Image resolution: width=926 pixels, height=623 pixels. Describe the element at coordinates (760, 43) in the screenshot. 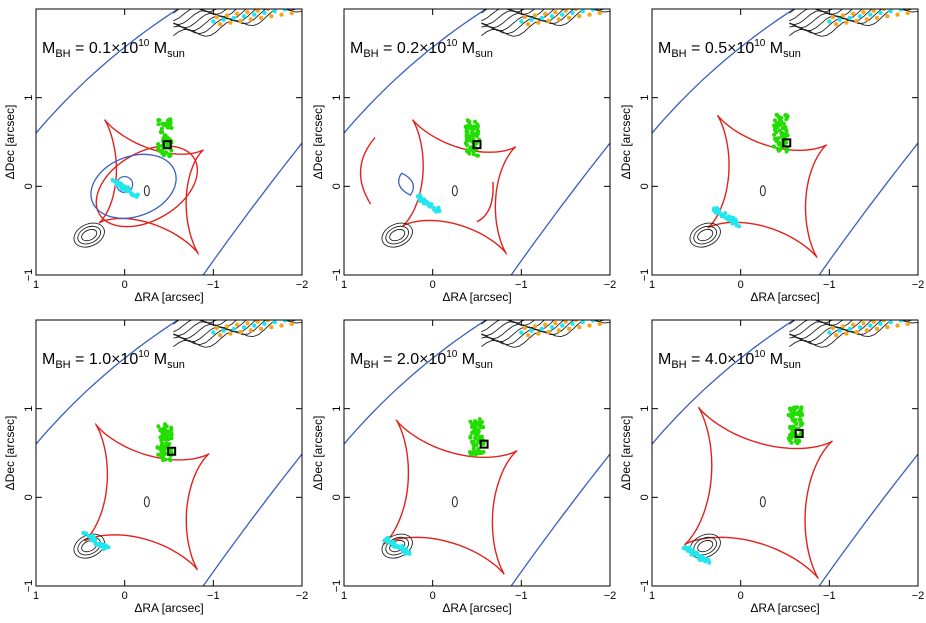

I see `panel-title-part: 10` at that location.